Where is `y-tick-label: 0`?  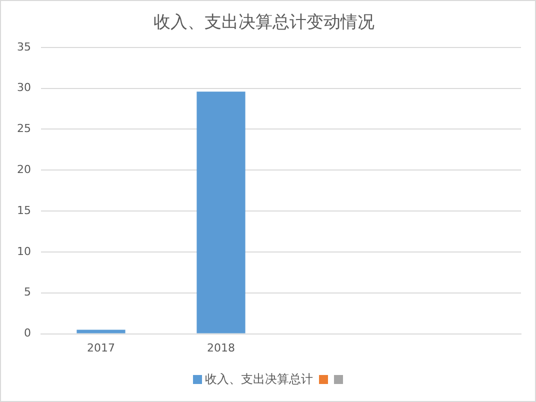
y-tick-label: 0 is located at coordinates (27, 333).